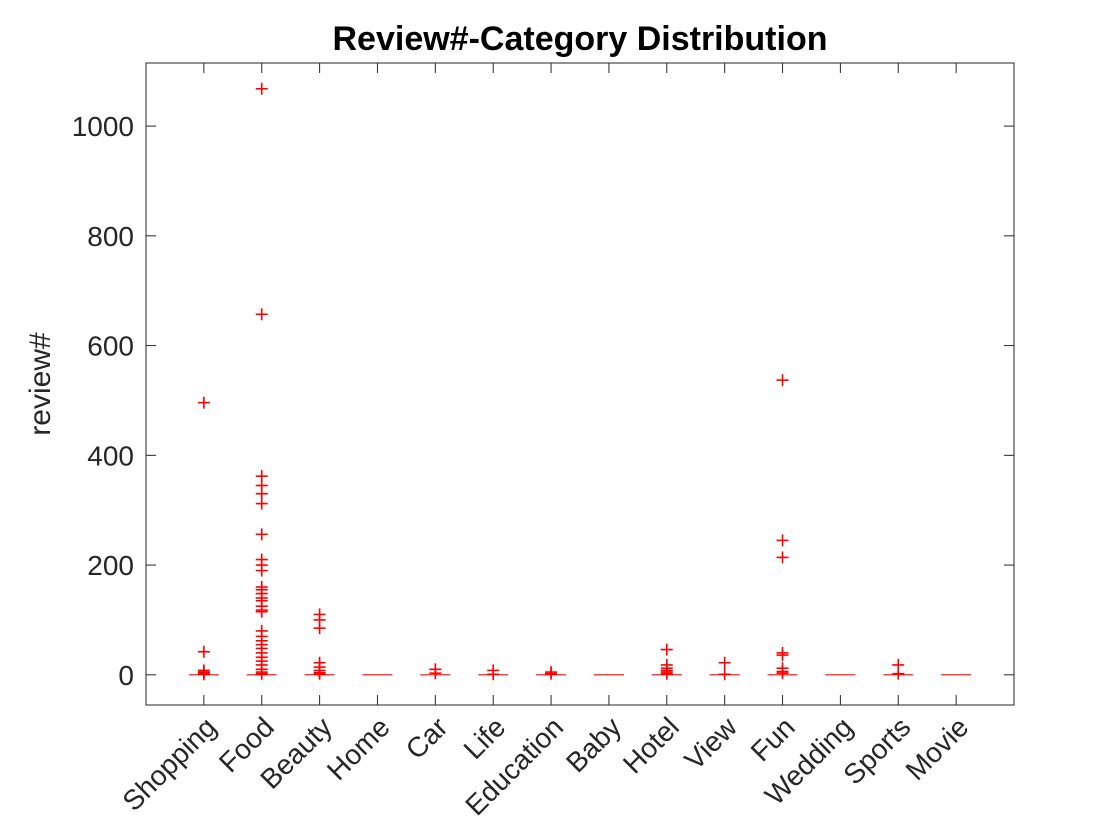  Describe the element at coordinates (110, 346) in the screenshot. I see `y-tick-label: 600` at that location.